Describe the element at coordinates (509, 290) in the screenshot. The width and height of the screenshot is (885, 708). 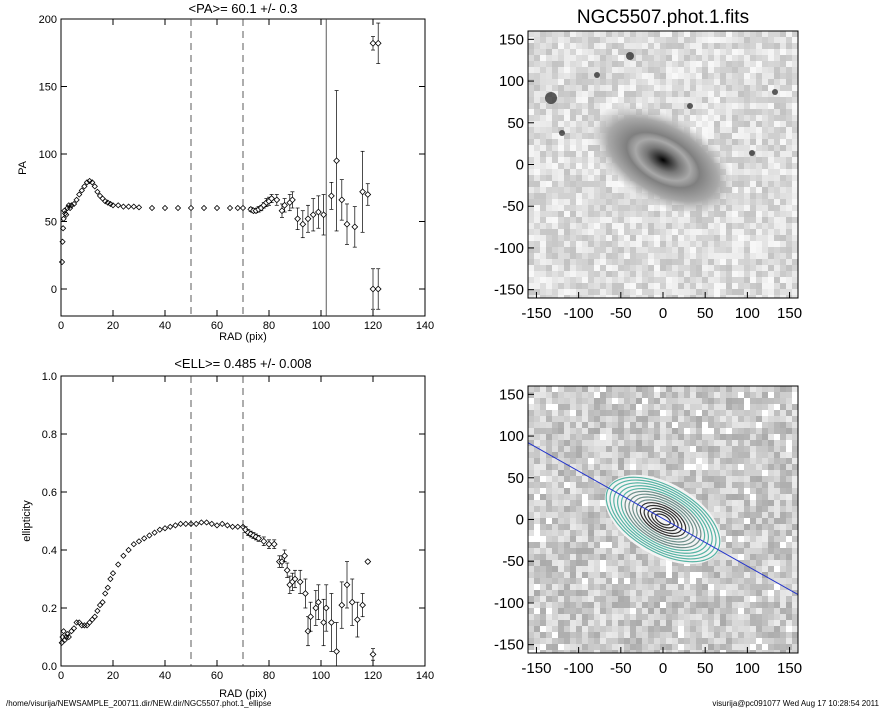
I see `image-y-tick-label: -150` at that location.